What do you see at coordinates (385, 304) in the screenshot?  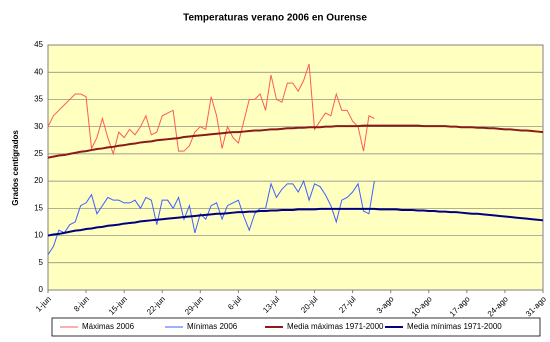 I see `x-tick-label: 3-ago` at bounding box center [385, 304].